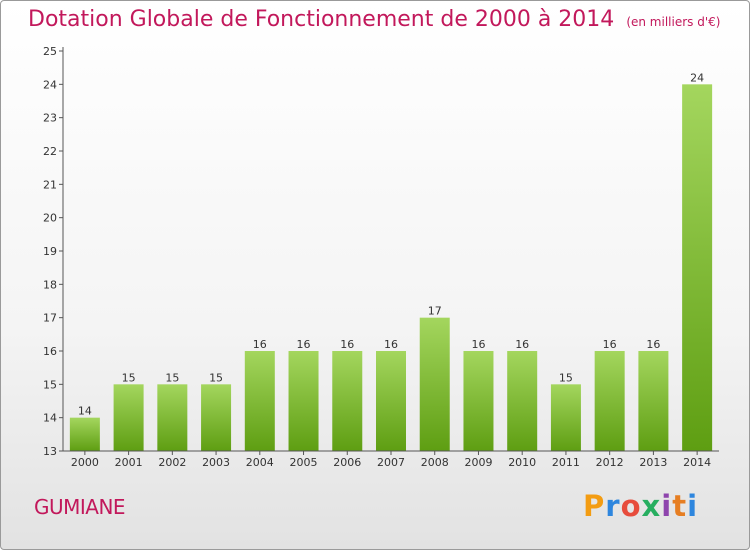  What do you see at coordinates (651, 506) in the screenshot?
I see `logo-letter: x` at bounding box center [651, 506].